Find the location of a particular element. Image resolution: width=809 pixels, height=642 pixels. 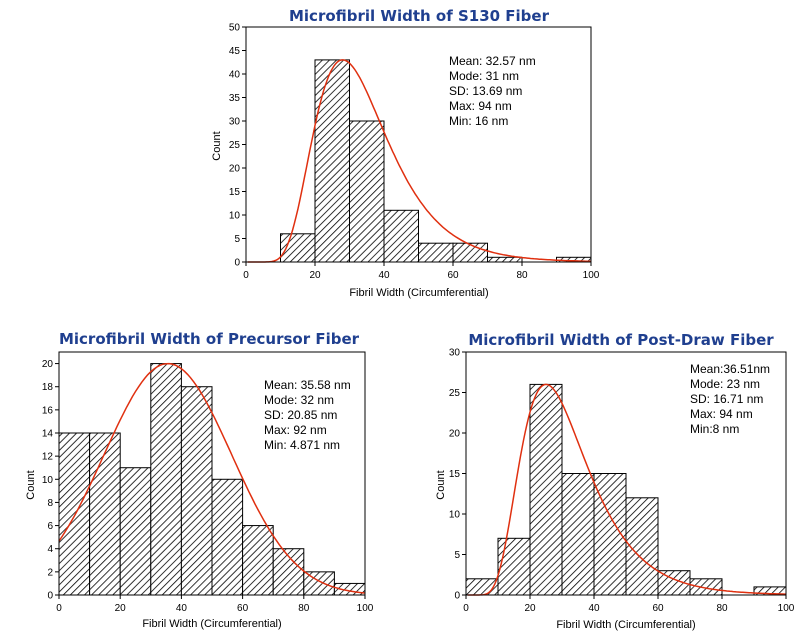

stat-mode: Mode: 31 nm is located at coordinates (484, 76).